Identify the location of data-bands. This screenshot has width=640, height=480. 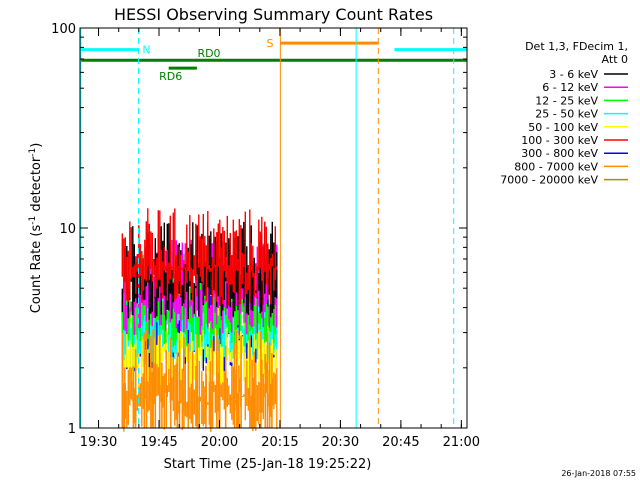
(199, 320).